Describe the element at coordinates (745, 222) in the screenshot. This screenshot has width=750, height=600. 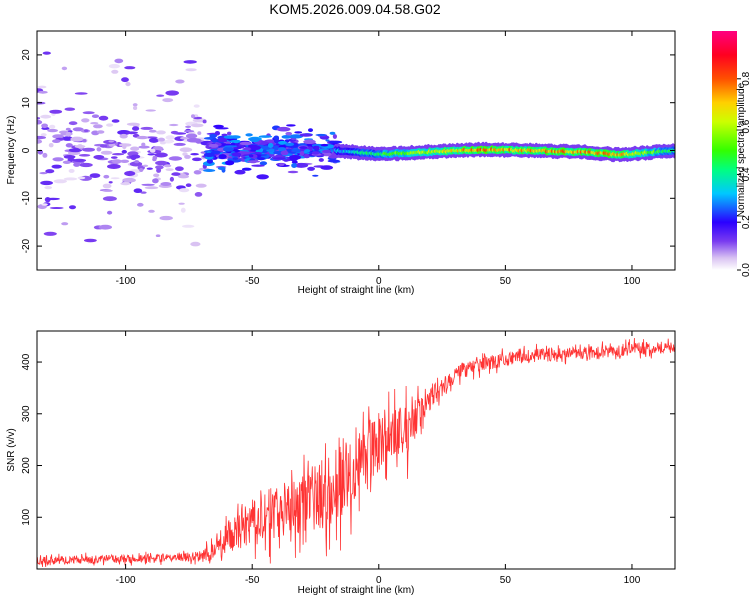
I see `colorbar-tick-label: 0.2` at that location.